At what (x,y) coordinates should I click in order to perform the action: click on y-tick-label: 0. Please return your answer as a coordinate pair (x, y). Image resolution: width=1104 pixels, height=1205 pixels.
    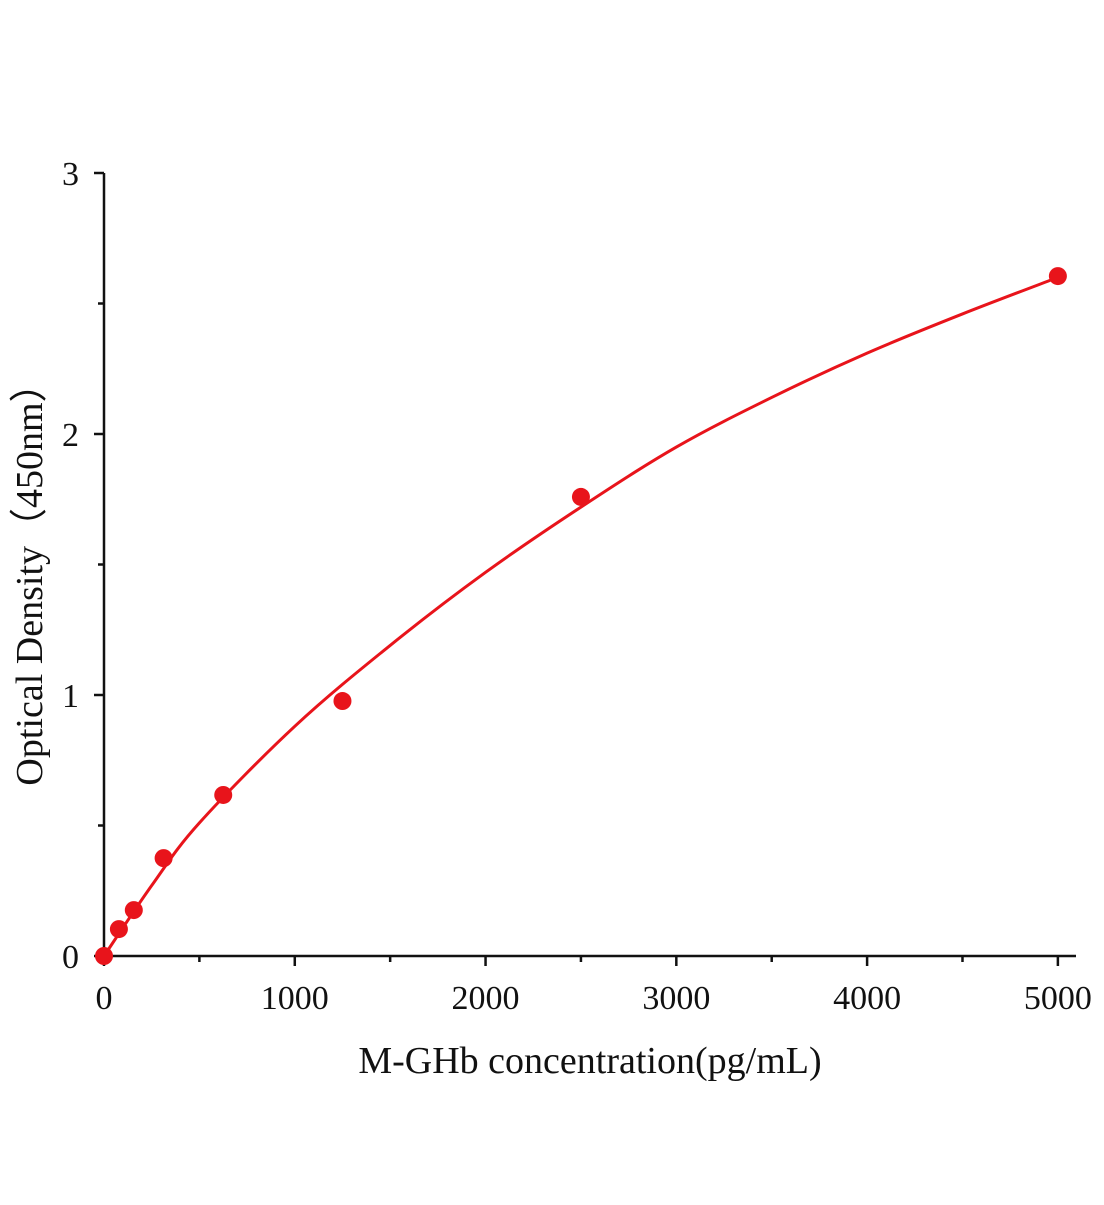
    Looking at the image, I should click on (70, 957).